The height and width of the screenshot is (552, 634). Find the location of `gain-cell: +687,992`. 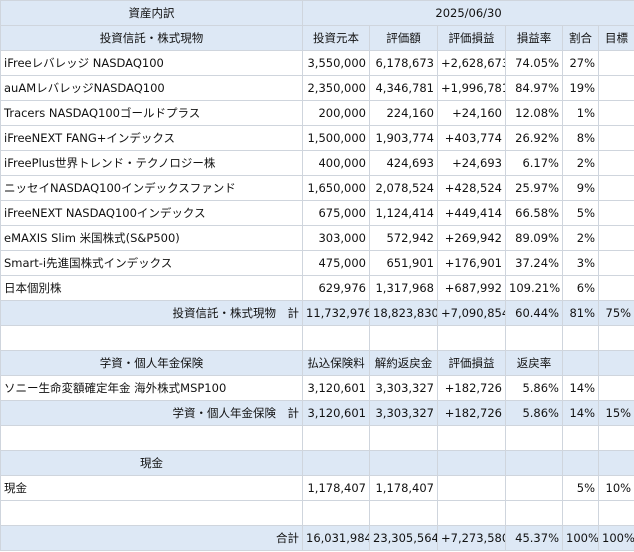

gain-cell: +687,992 is located at coordinates (471, 288).